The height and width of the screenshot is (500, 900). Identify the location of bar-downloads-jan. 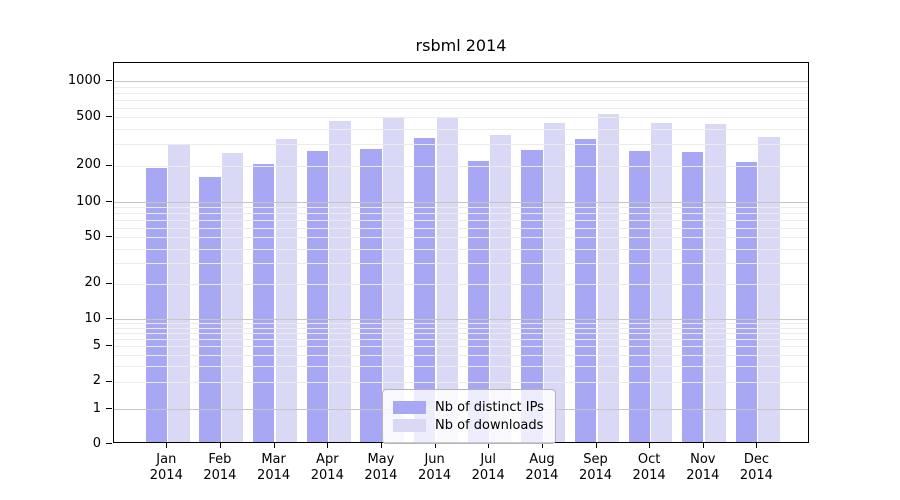
(179, 293).